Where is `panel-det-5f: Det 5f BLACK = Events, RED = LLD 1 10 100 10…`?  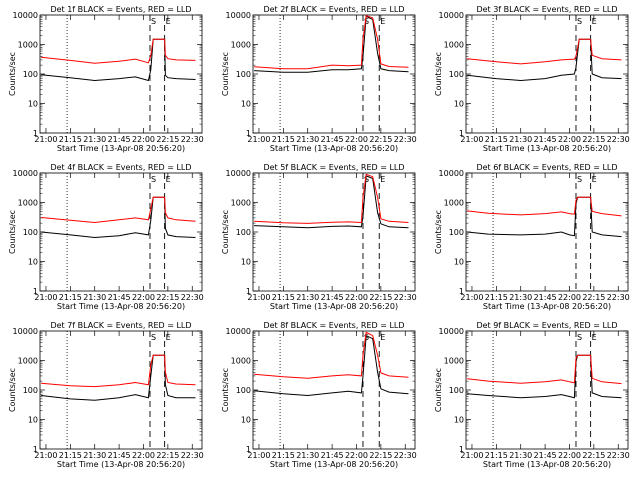 panel-det-5f: Det 5f BLACK = Events, RED = LLD 1 10 100 10… is located at coordinates (319, 237).